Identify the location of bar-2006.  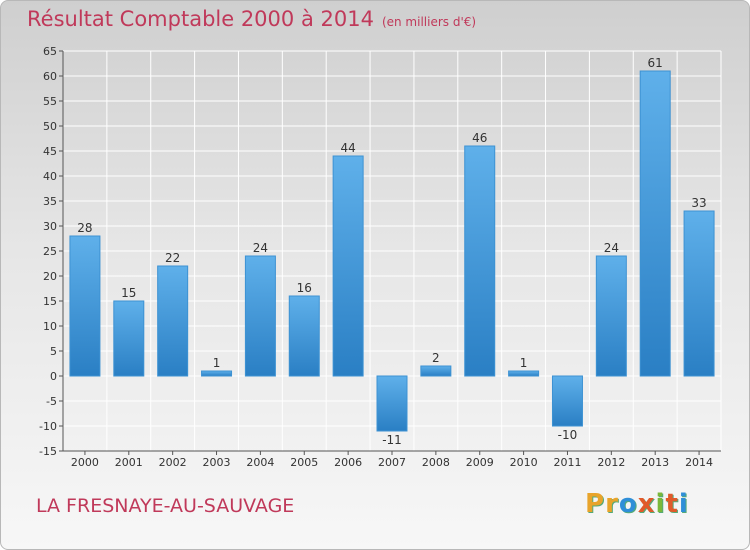
(348, 266).